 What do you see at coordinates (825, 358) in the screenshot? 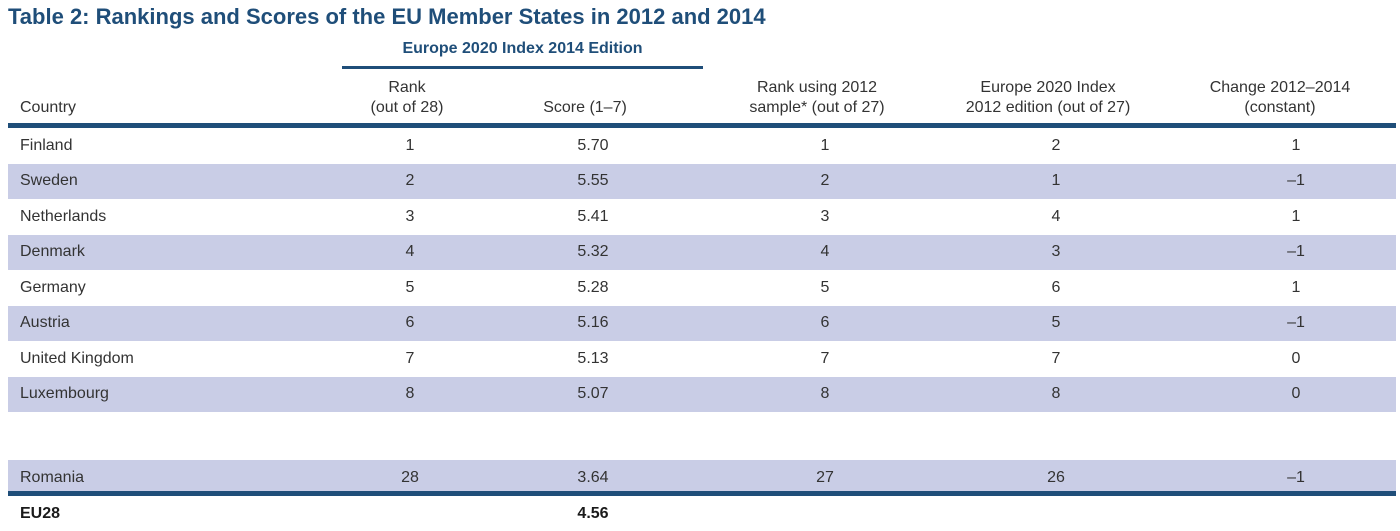
I see `rank-2012-sample-cell: 7` at bounding box center [825, 358].